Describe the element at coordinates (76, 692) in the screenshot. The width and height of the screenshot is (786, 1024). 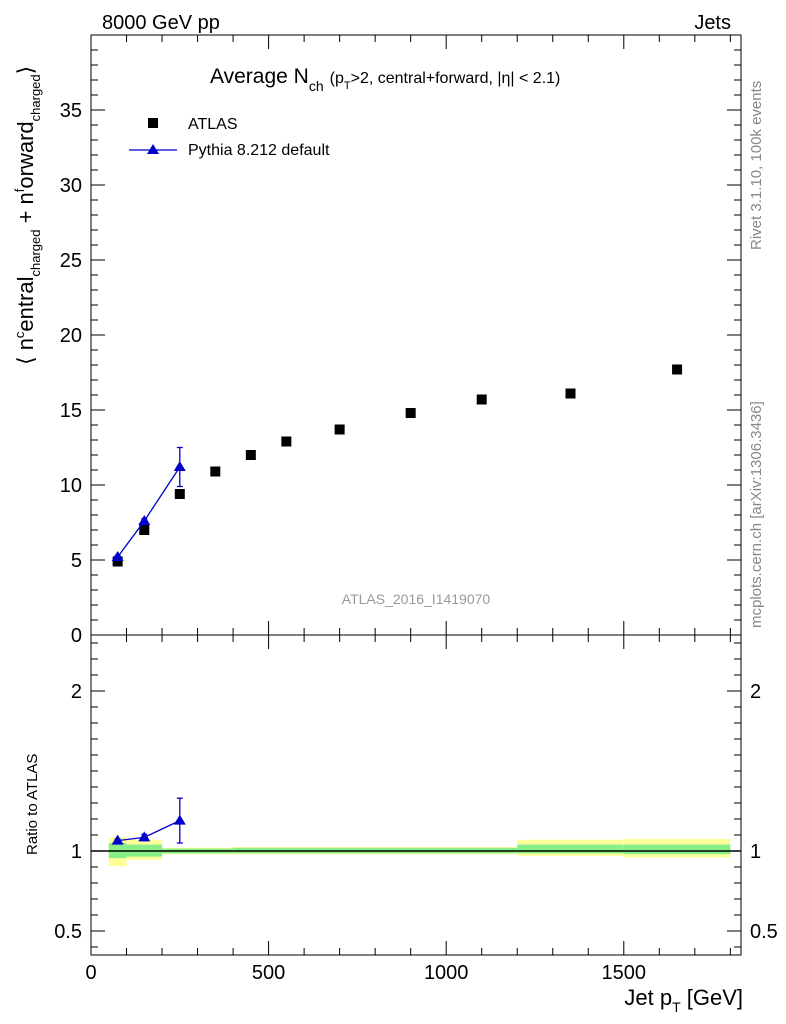
I see `ratio-ytick-label: 2` at that location.